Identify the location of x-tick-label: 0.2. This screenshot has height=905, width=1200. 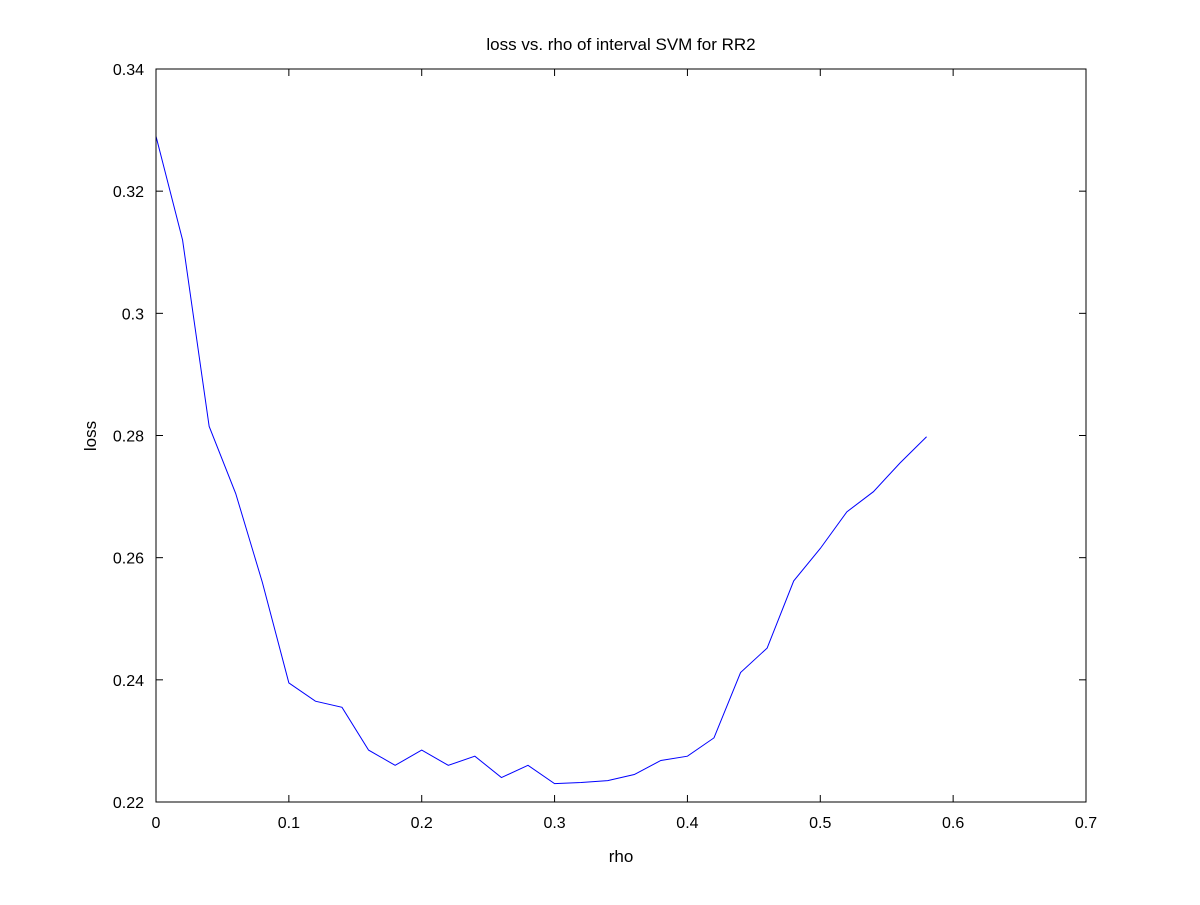
(422, 823).